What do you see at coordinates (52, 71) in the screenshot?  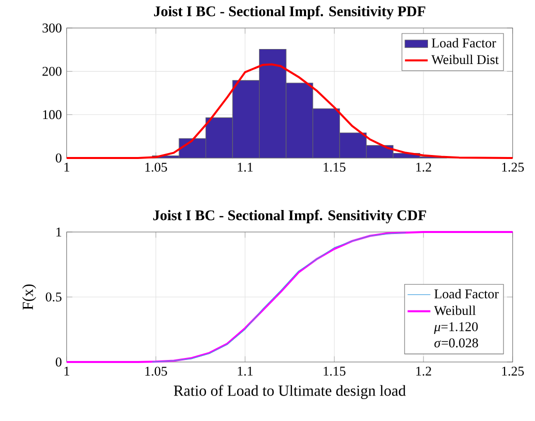 I see `y-tick-label: 200` at bounding box center [52, 71].